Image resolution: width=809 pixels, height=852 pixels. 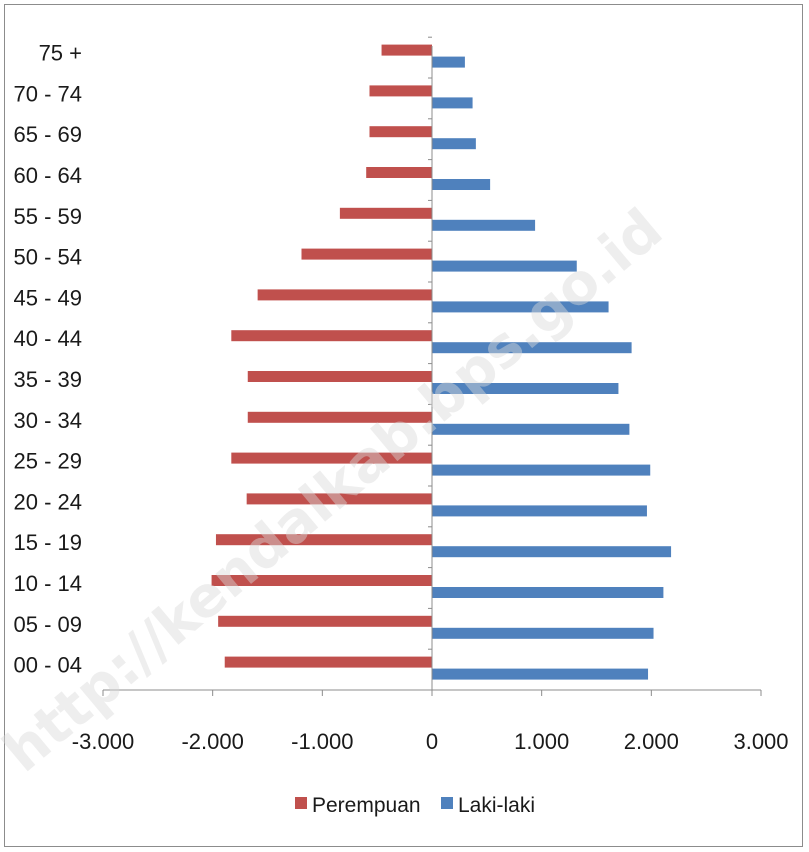 What do you see at coordinates (48, 134) in the screenshot?
I see `category-label: 65 - 69` at bounding box center [48, 134].